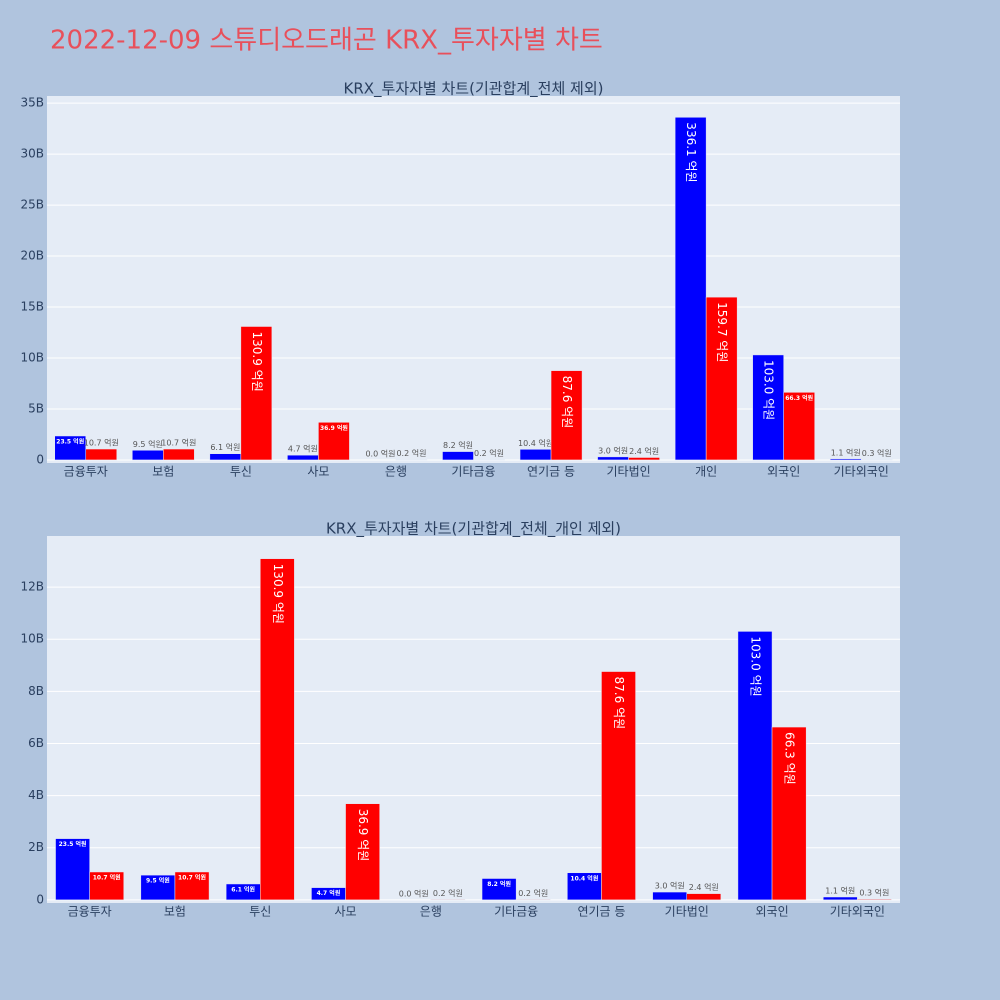  Describe the element at coordinates (458, 445) in the screenshot. I see `bar-value-label: 8.2 억원` at that location.